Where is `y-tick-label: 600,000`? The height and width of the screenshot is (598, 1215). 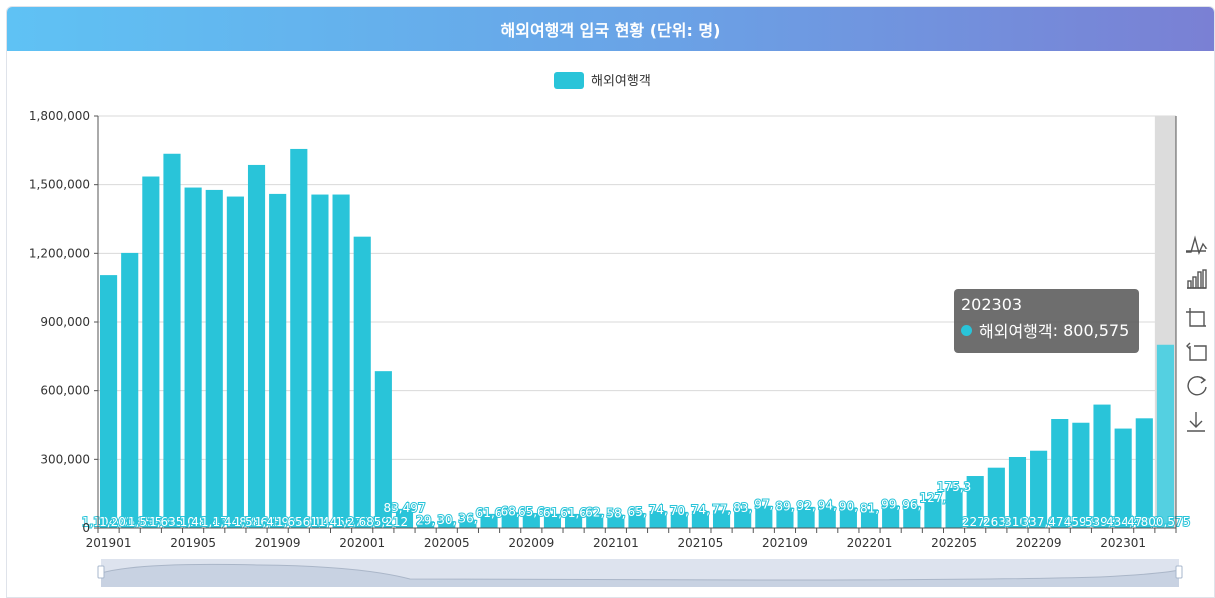
y-tick-label: 600,000 is located at coordinates (65, 391).